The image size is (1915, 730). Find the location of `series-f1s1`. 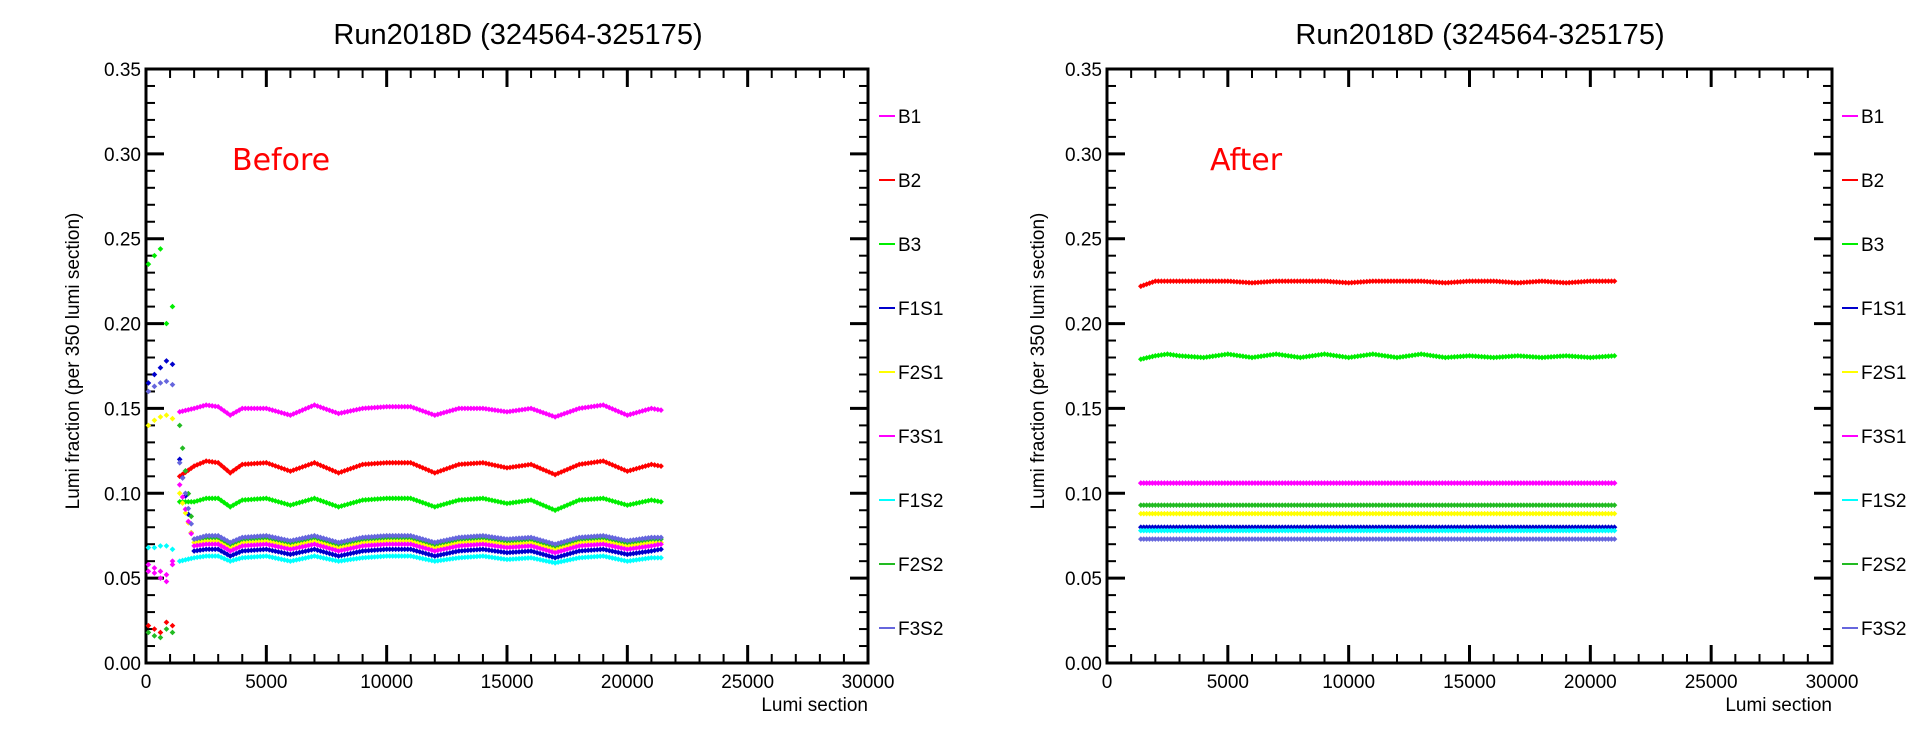

series-f1s1 is located at coordinates (404, 459).